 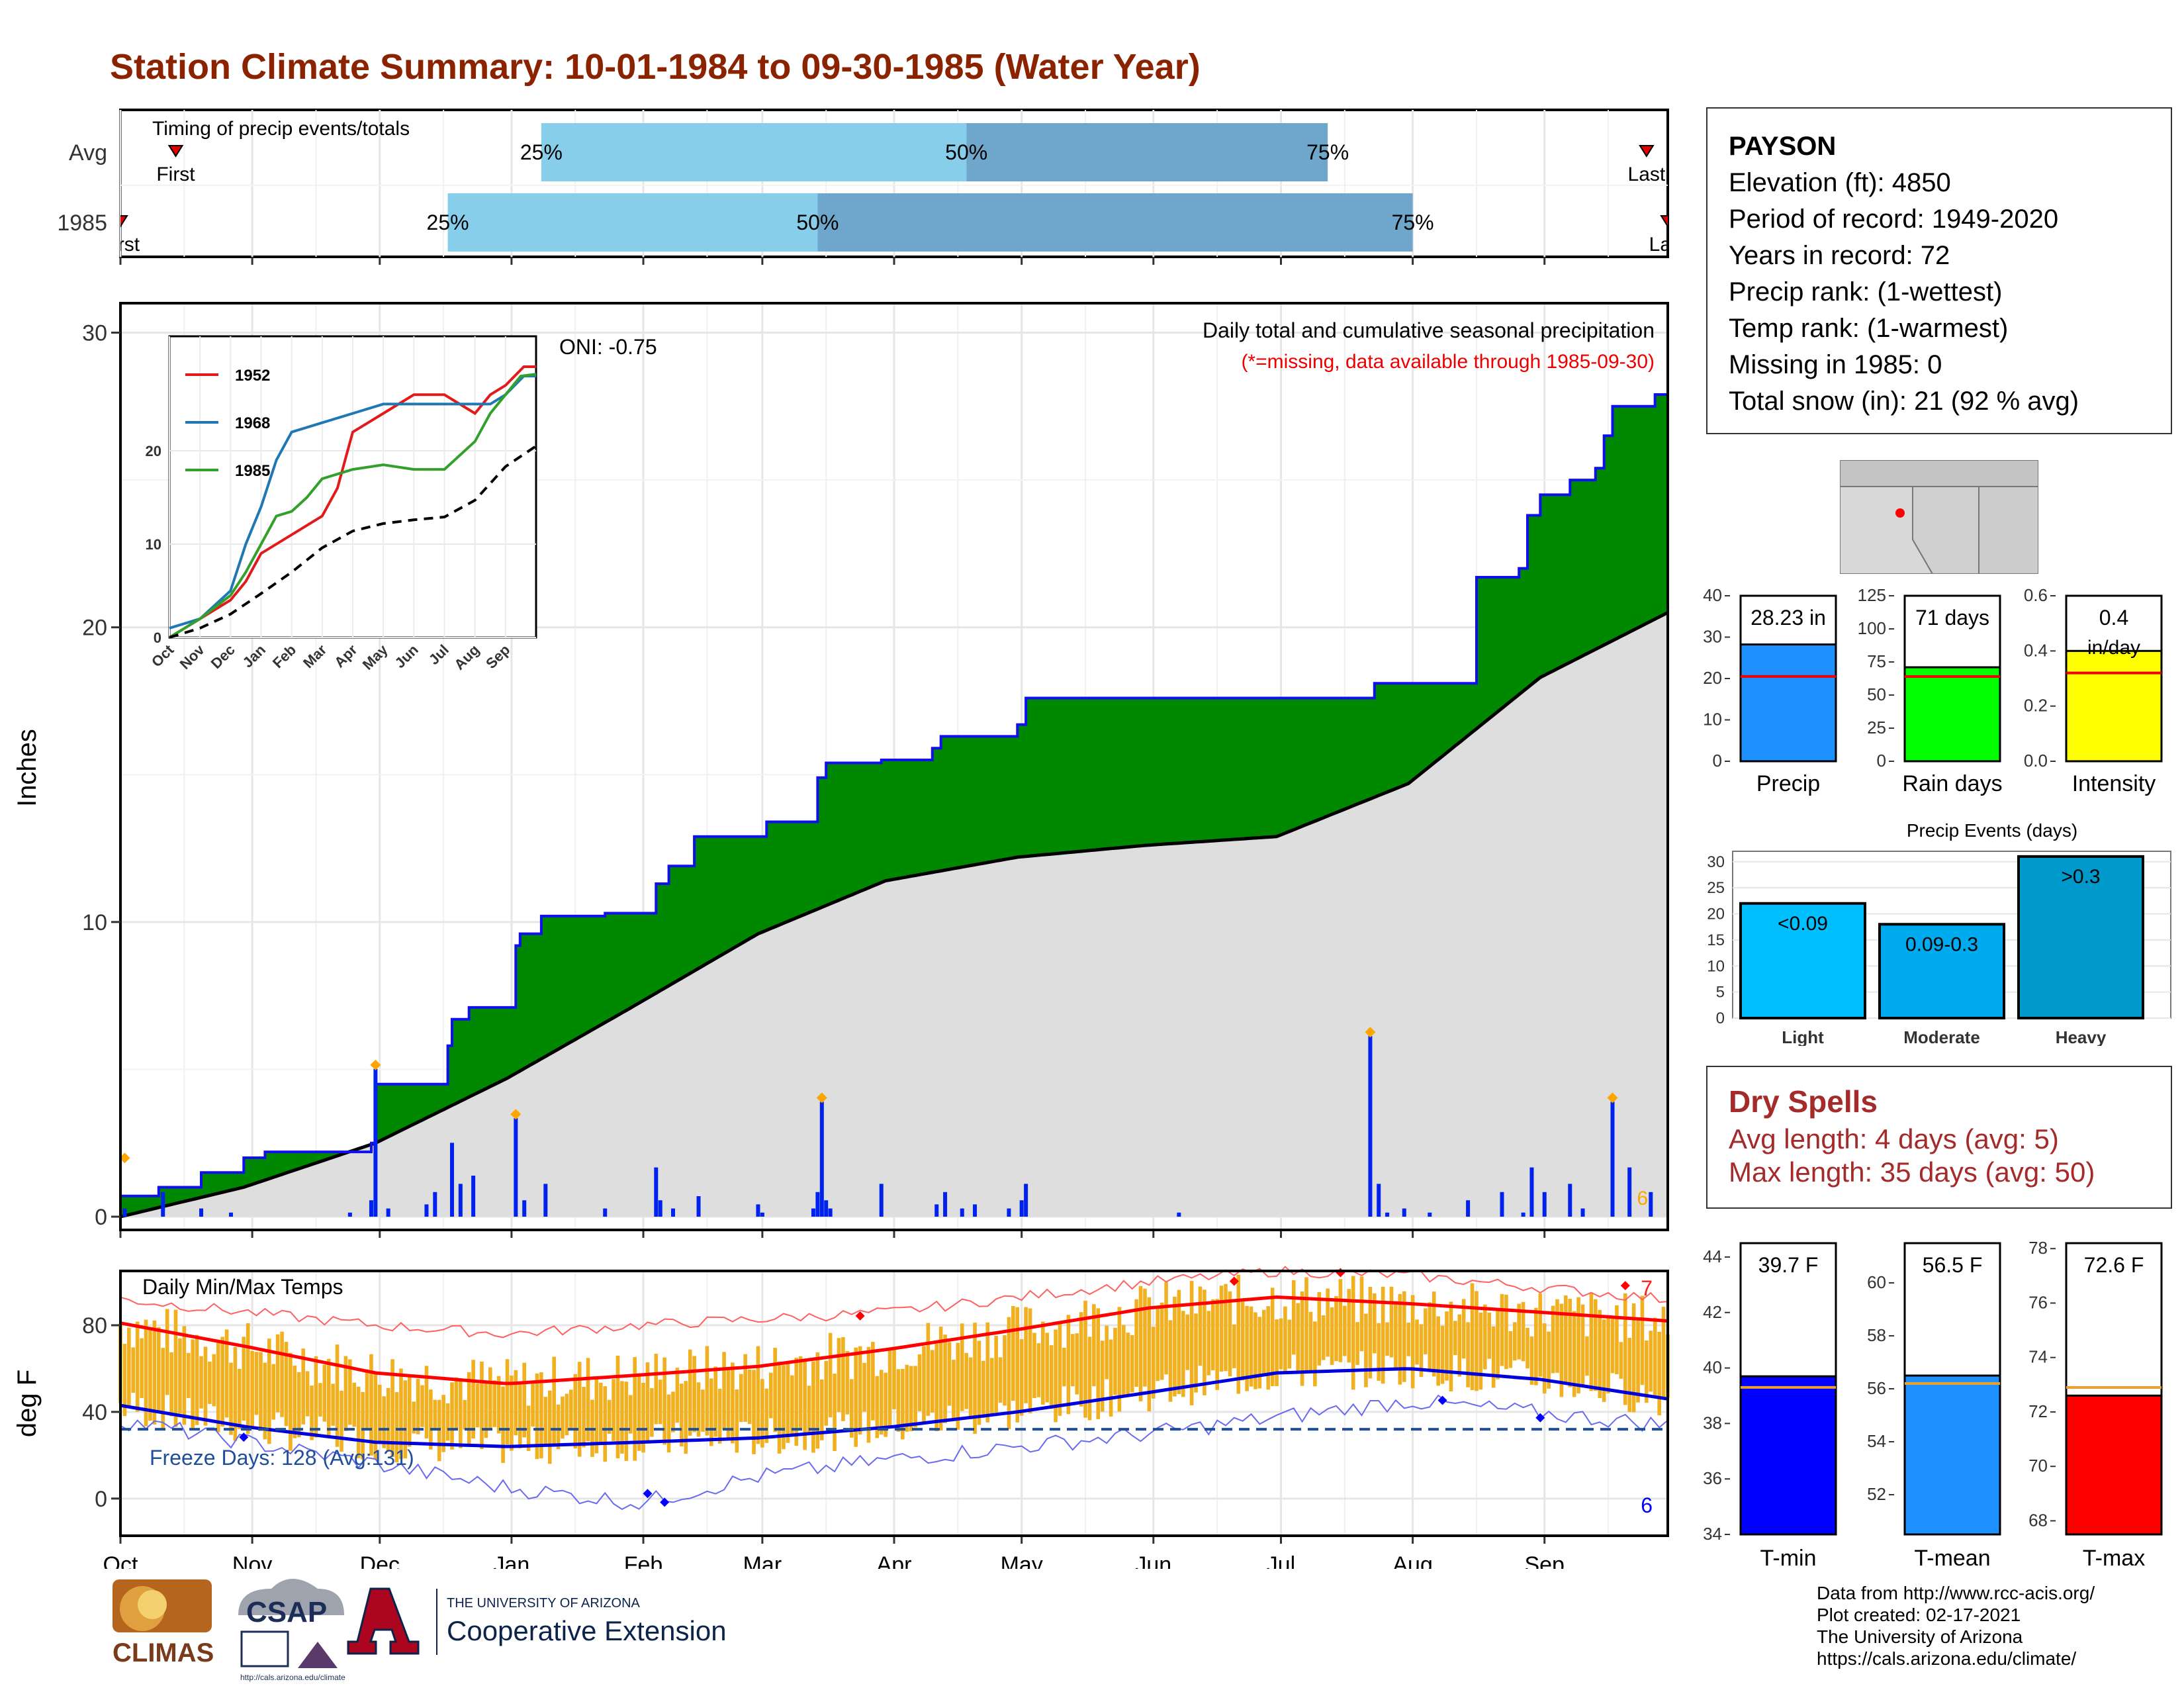 I want to click on precip-ytick-label: 0, so click(x=101, y=1217).